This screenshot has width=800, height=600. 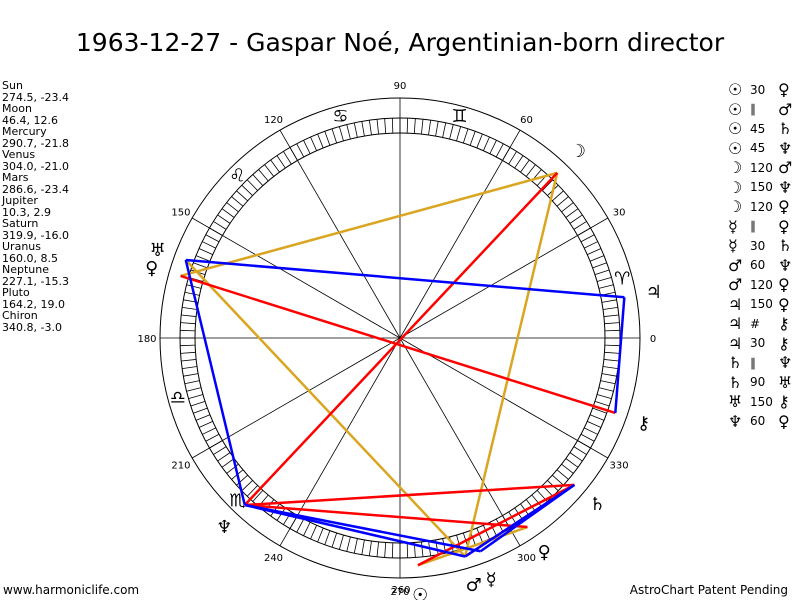 I want to click on planet1-icon: ☉, so click(x=735, y=109).